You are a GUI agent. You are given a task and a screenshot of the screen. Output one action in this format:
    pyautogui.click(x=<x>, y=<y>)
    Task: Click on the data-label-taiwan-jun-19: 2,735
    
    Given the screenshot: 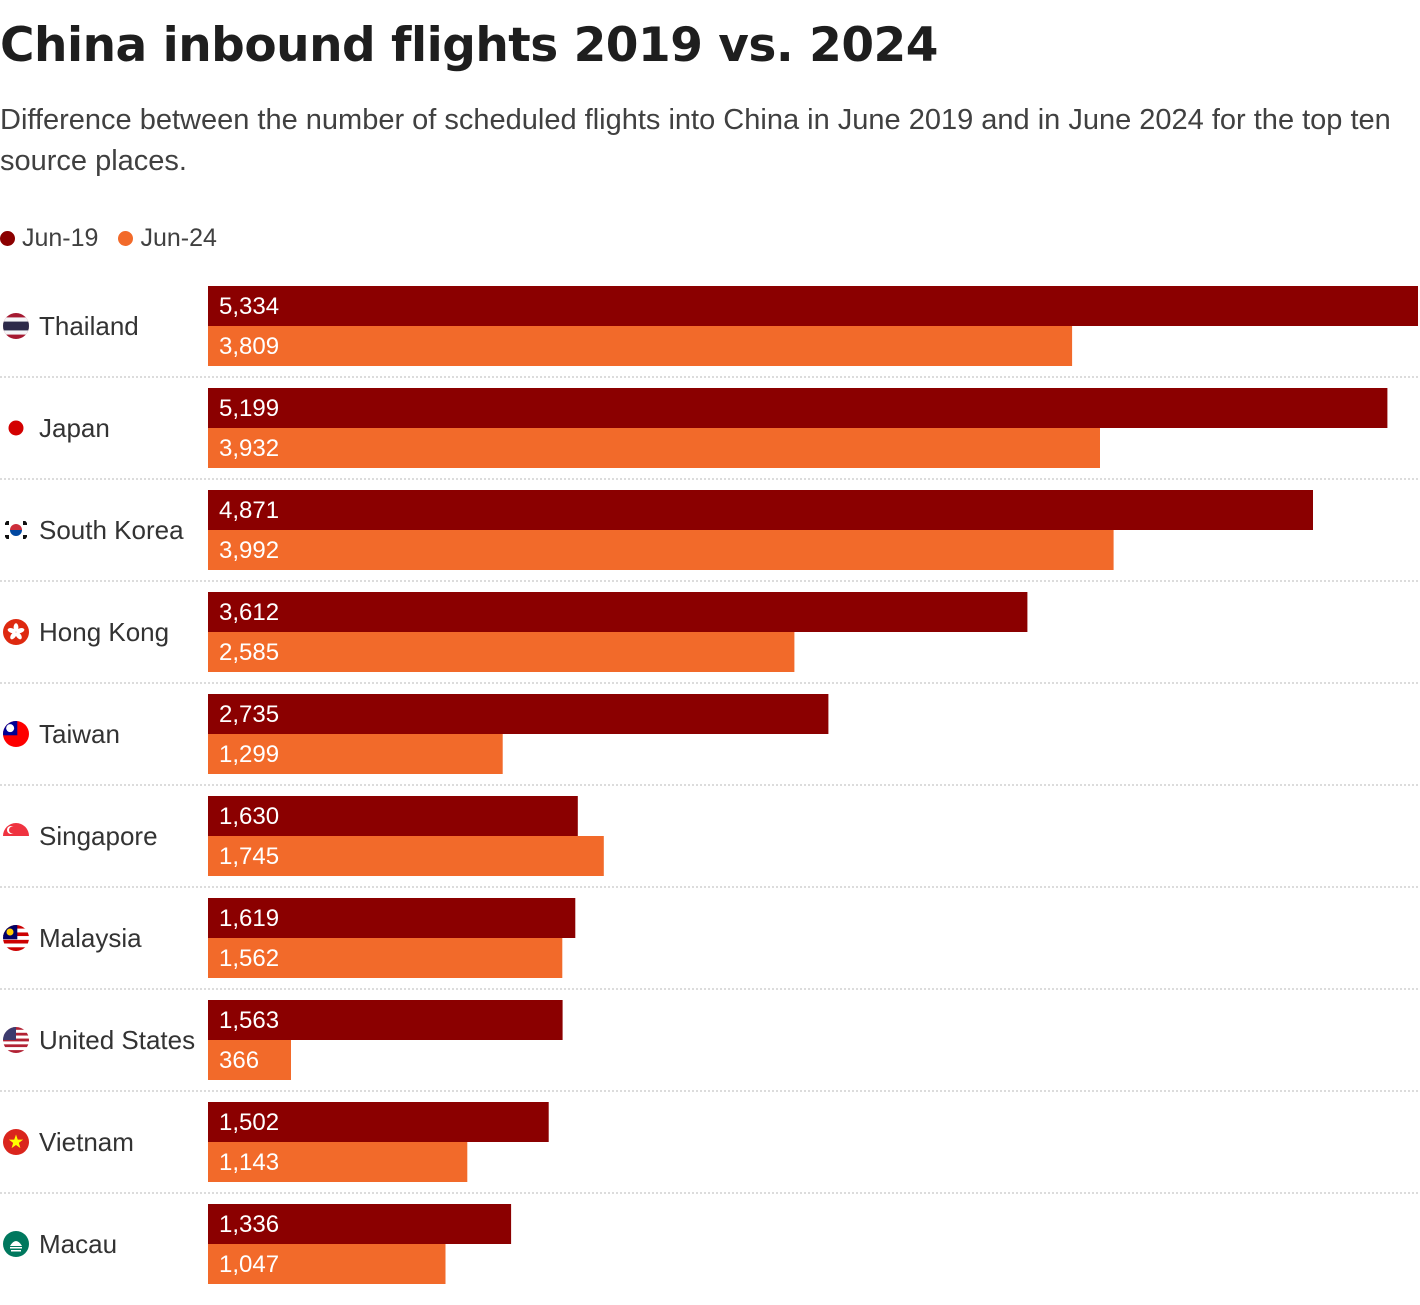 What is the action you would take?
    pyautogui.click(x=249, y=714)
    